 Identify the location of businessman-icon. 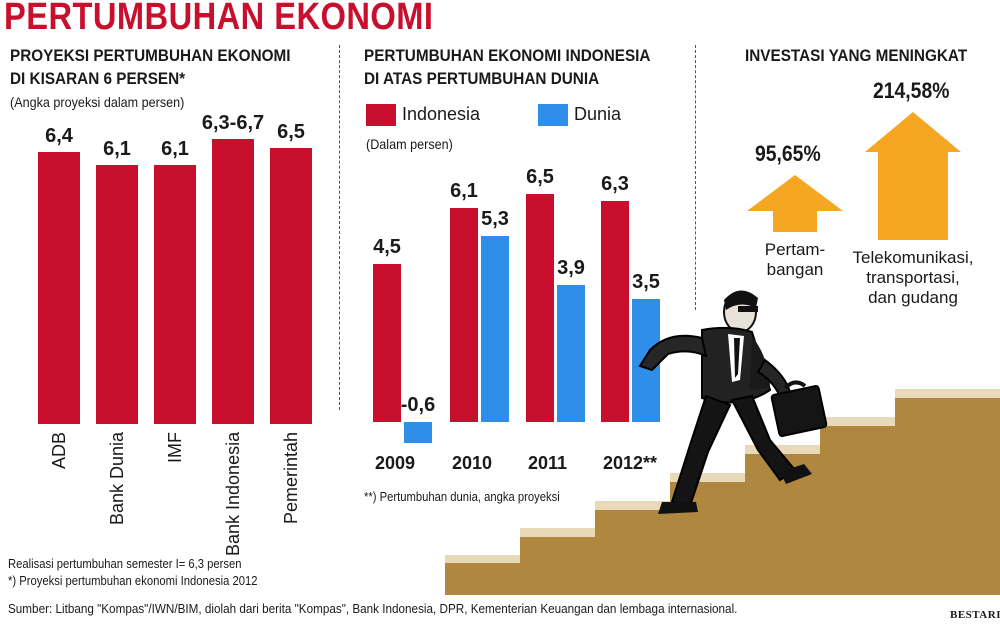
(733, 402).